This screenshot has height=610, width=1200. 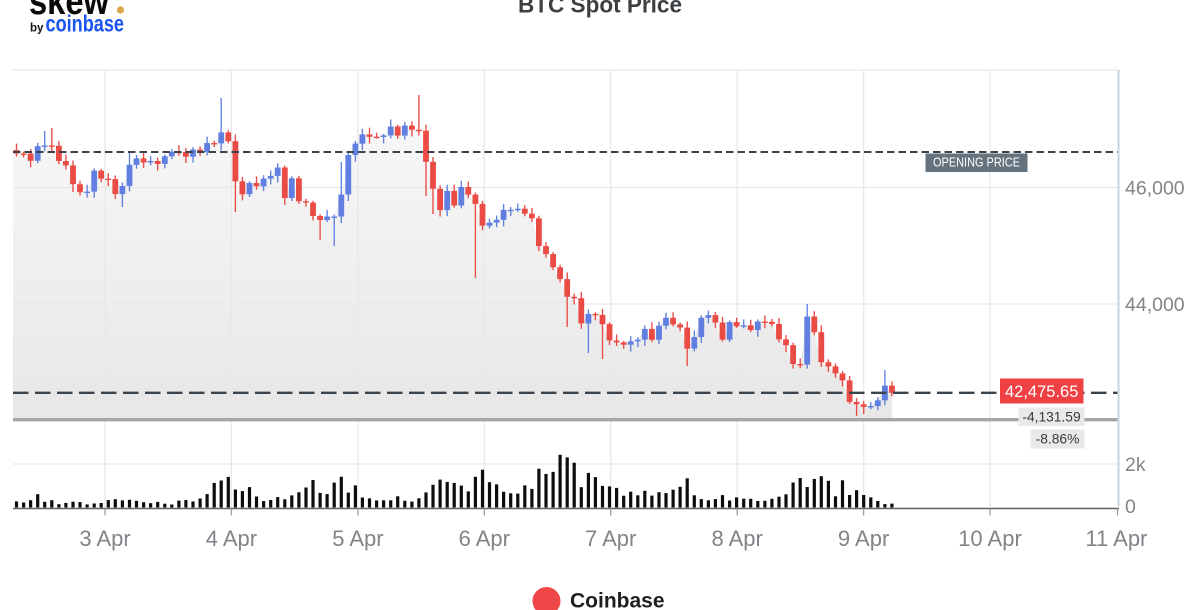 I want to click on svg-text: 42,475.65, so click(x=1041, y=392).